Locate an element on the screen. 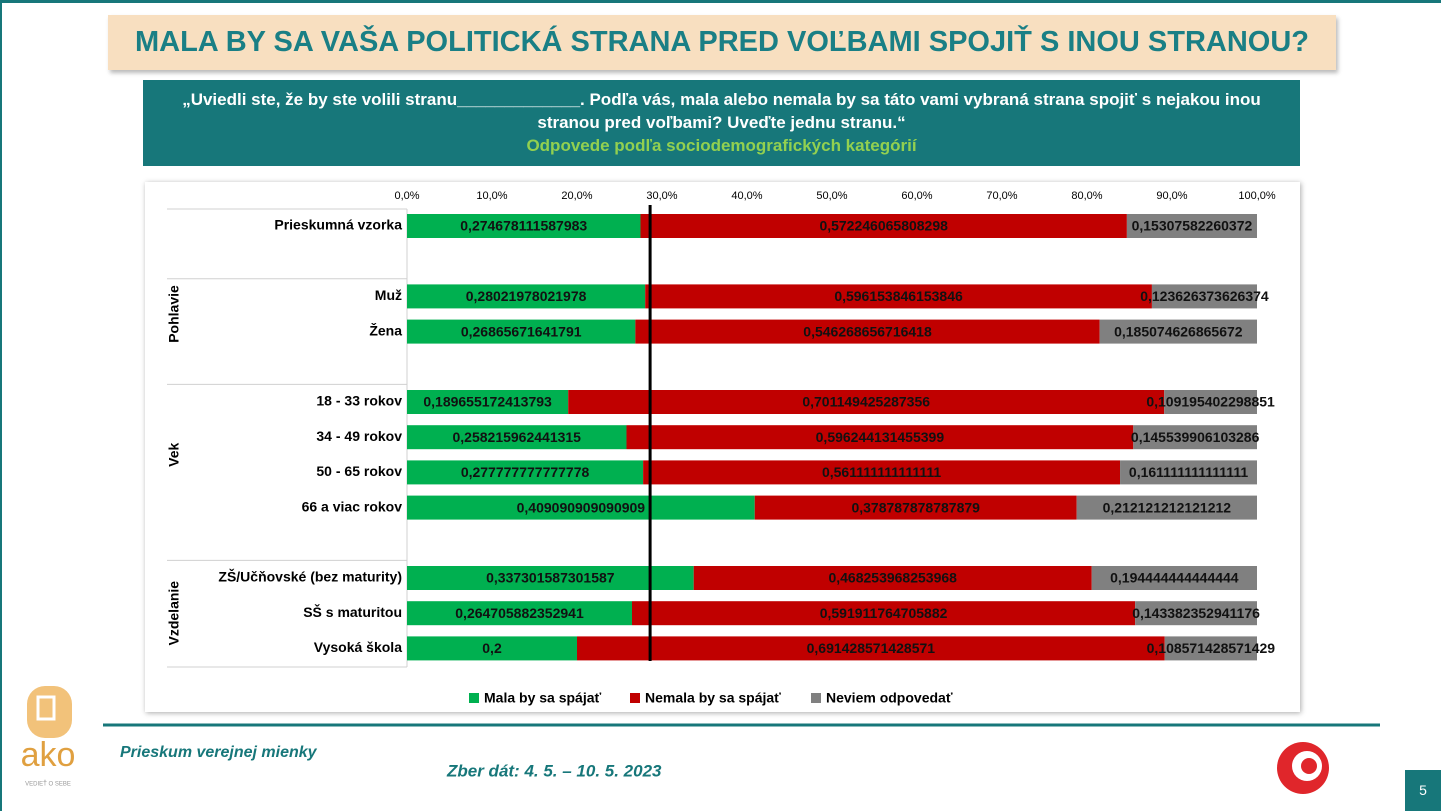 The height and width of the screenshot is (811, 1441). data-label: 0,596244131455399 is located at coordinates (880, 437).